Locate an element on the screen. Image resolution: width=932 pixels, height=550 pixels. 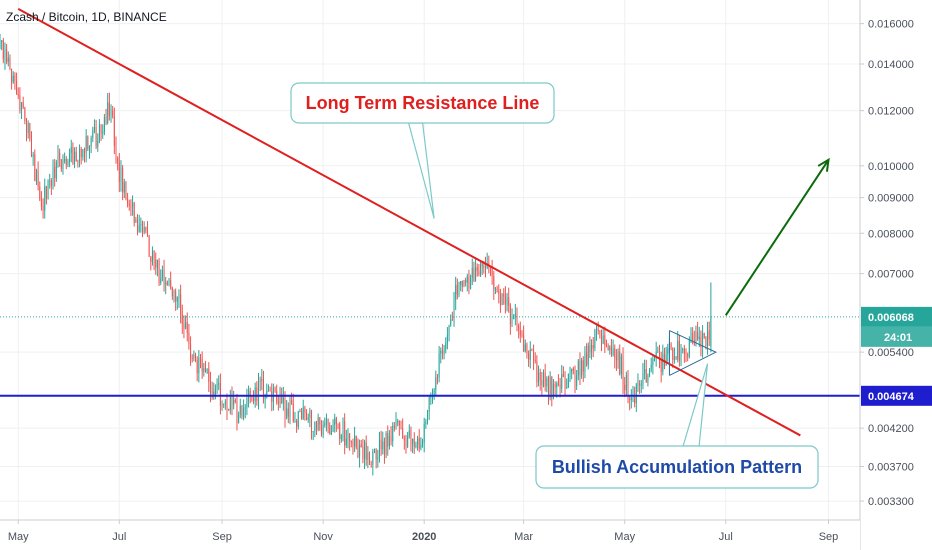
current-price-label: 0.006068 is located at coordinates (891, 318).